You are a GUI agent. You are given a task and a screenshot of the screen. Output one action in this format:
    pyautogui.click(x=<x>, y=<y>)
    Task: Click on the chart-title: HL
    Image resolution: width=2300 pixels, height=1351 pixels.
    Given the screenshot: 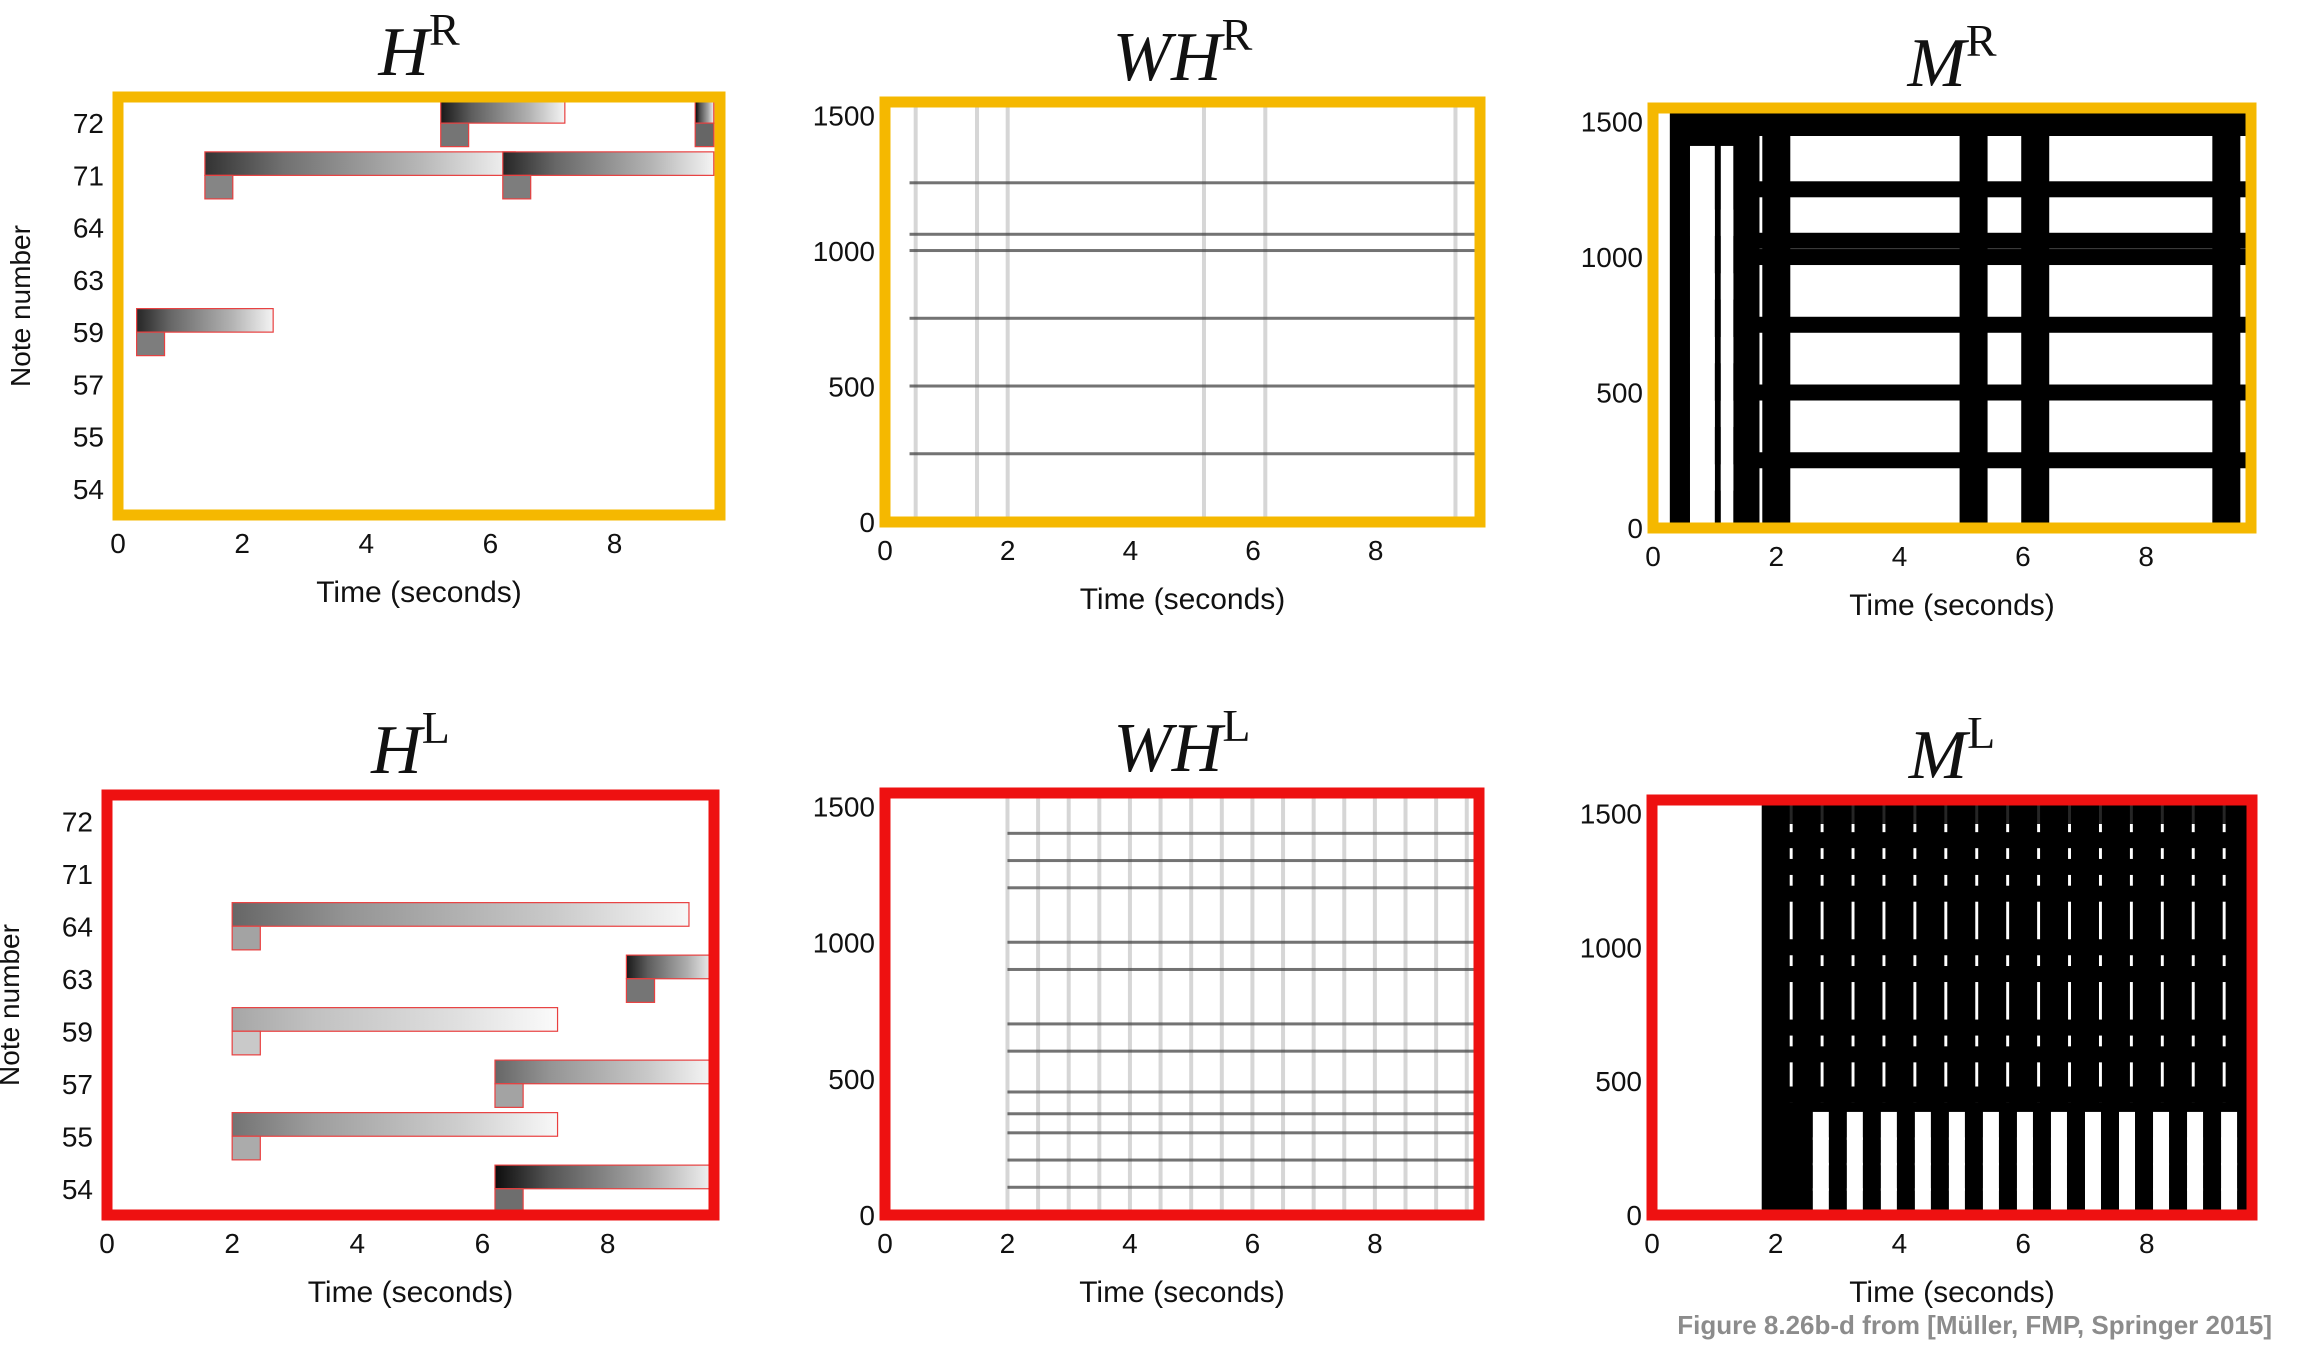 What is the action you would take?
    pyautogui.click(x=410, y=745)
    